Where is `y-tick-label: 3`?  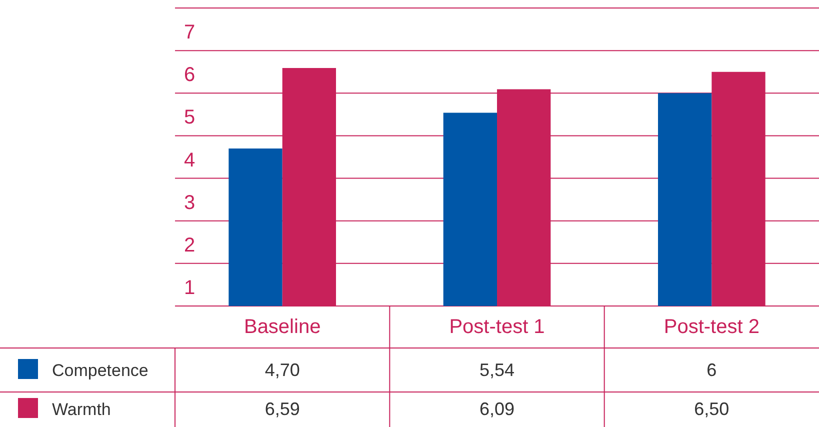 y-tick-label: 3 is located at coordinates (190, 203).